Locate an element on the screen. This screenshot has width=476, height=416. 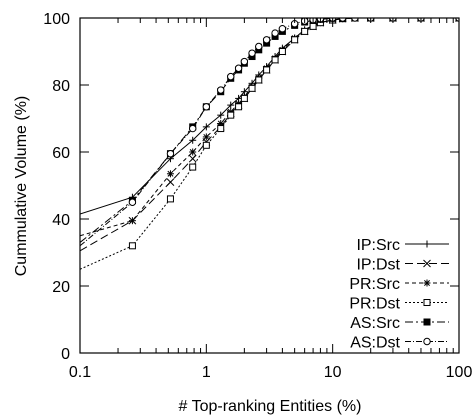
x-axis-title: # Top-ranking Entities (%) is located at coordinates (270, 406).